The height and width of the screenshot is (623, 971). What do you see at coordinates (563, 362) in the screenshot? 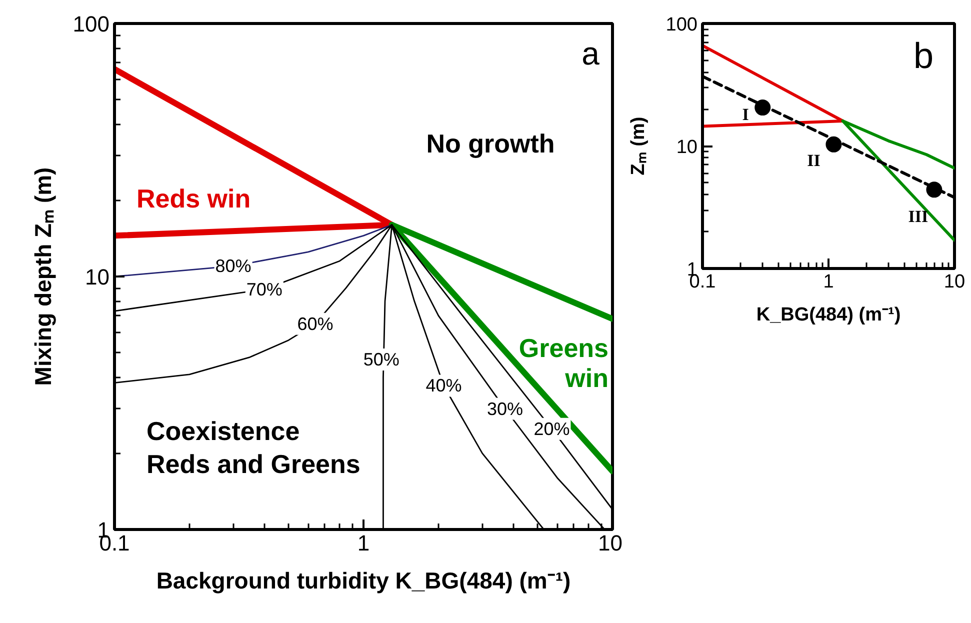
I see `series-label: Greens win` at bounding box center [563, 362].